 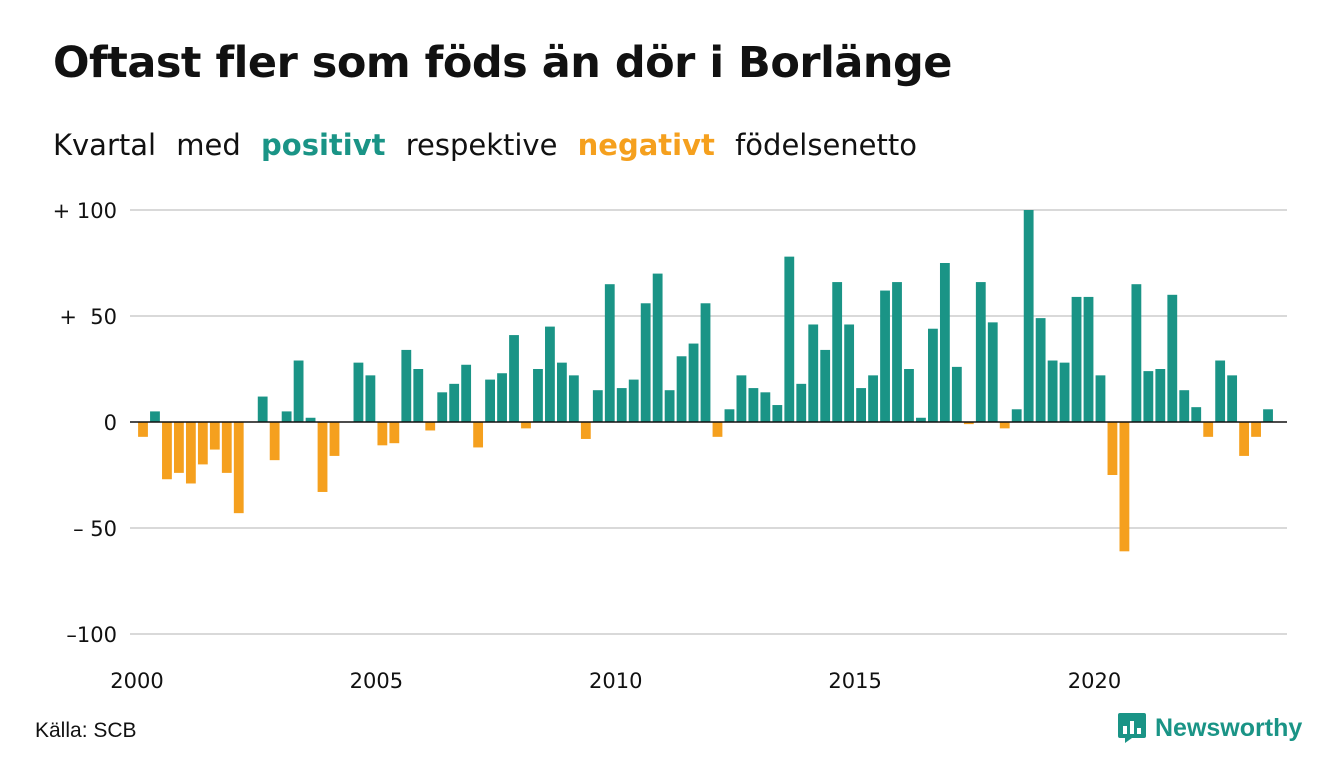 I want to click on brand-logo: Newsworthy, so click(x=1209, y=728).